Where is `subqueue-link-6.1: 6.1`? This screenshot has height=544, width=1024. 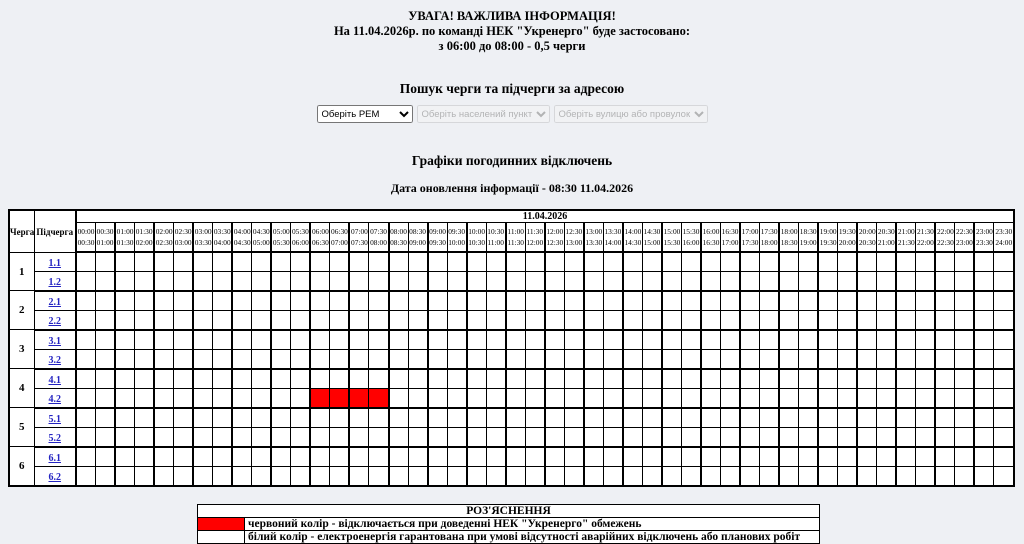
subqueue-link-6.1: 6.1 is located at coordinates (55, 458).